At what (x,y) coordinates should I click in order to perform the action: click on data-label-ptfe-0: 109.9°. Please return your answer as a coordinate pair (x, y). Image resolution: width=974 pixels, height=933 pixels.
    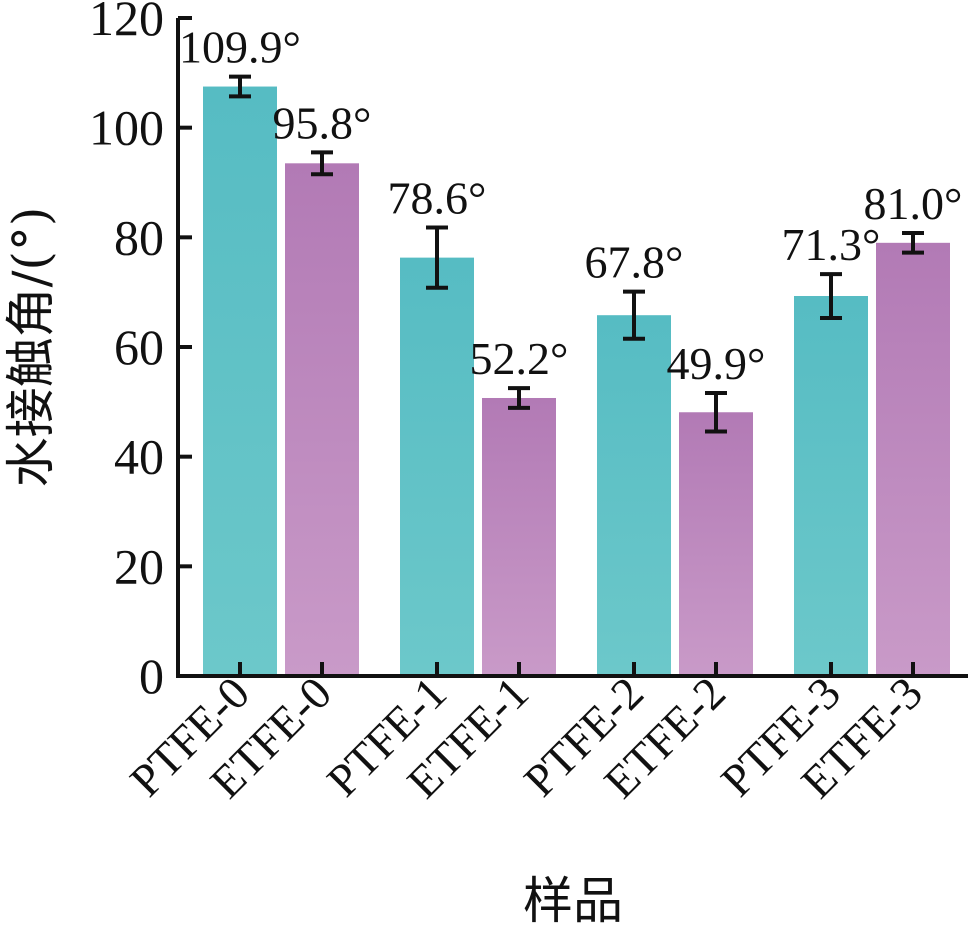
    Looking at the image, I should click on (240, 47).